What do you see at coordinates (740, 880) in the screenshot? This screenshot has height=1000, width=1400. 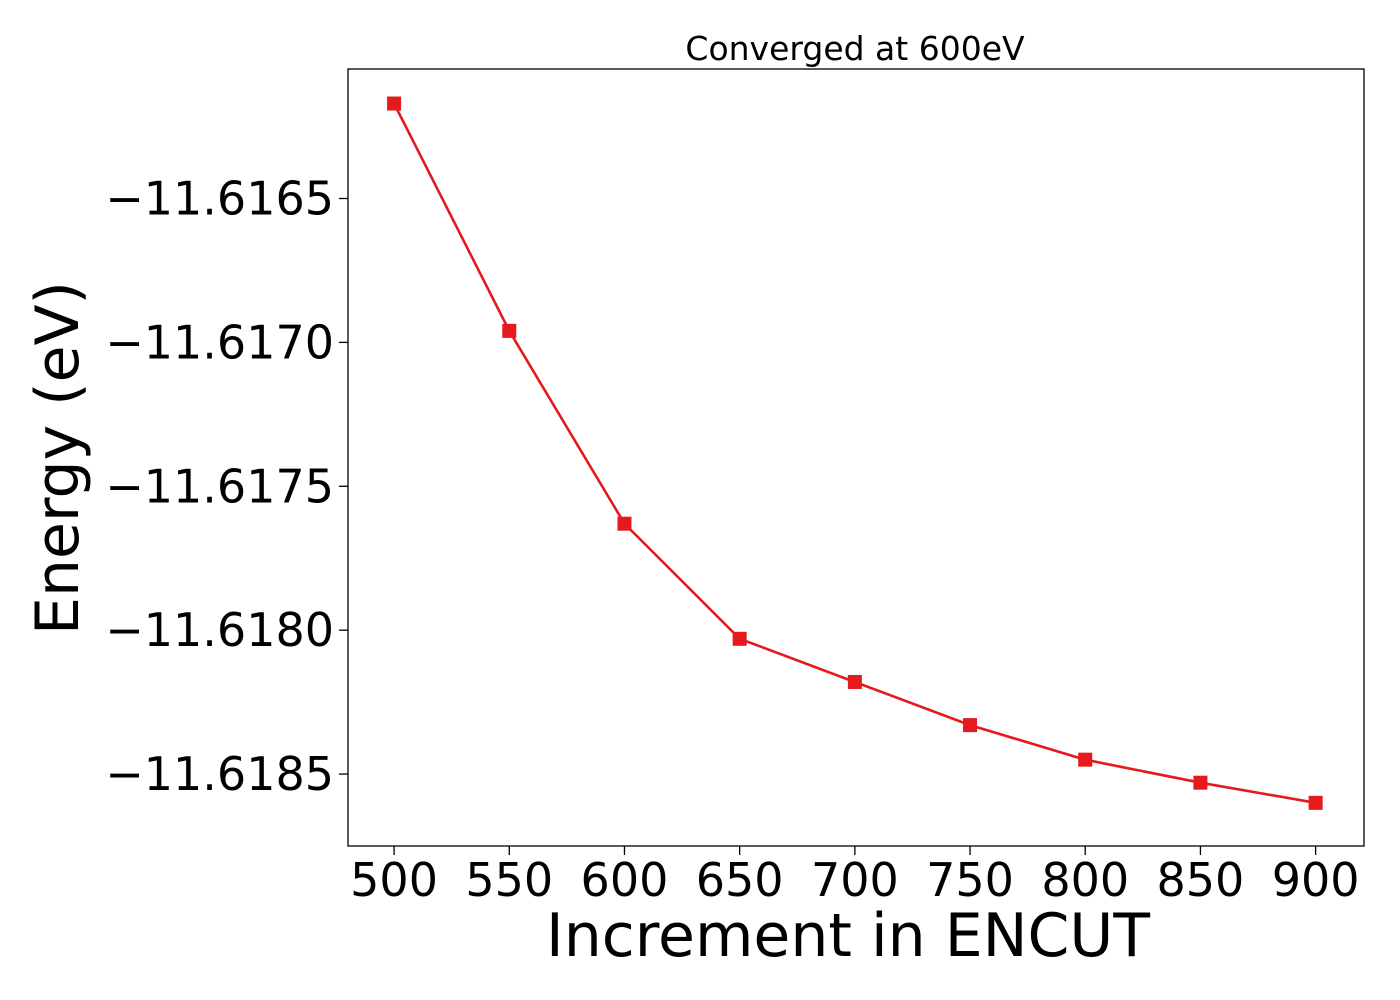 I see `x-tick-label: 650` at bounding box center [740, 880].